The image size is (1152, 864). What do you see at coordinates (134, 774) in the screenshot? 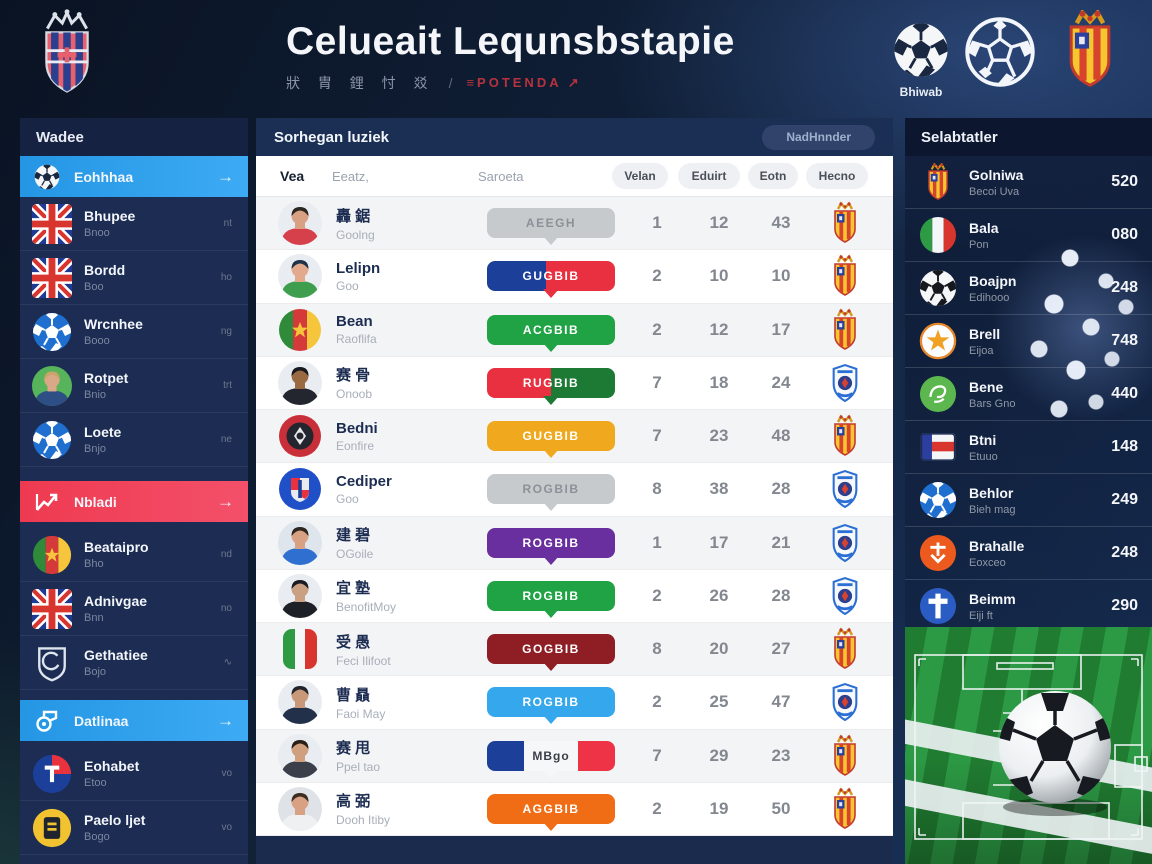
I see `sidebar-item: Eohabet Etoo vo` at bounding box center [134, 774].